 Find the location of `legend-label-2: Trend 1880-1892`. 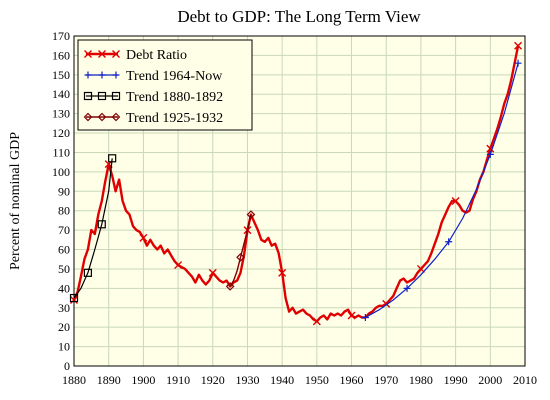

legend-label-2: Trend 1880-1892 is located at coordinates (174, 97).